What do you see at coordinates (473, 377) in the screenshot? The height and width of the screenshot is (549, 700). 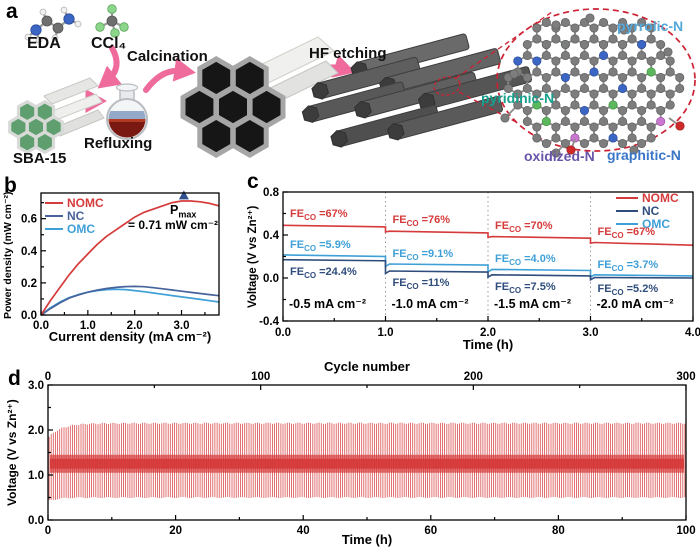 I see `tick-label: 200` at bounding box center [473, 377].